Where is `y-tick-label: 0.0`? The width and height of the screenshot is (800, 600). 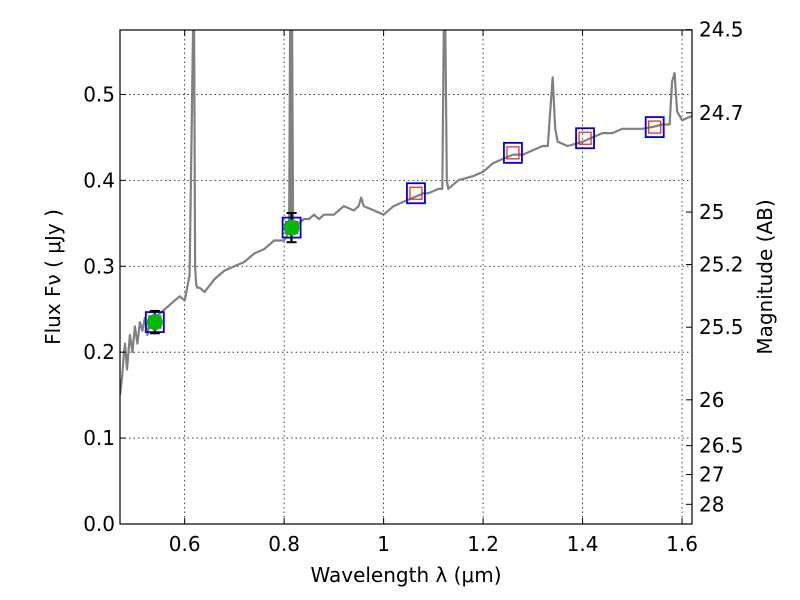 y-tick-label: 0.0 is located at coordinates (99, 524).